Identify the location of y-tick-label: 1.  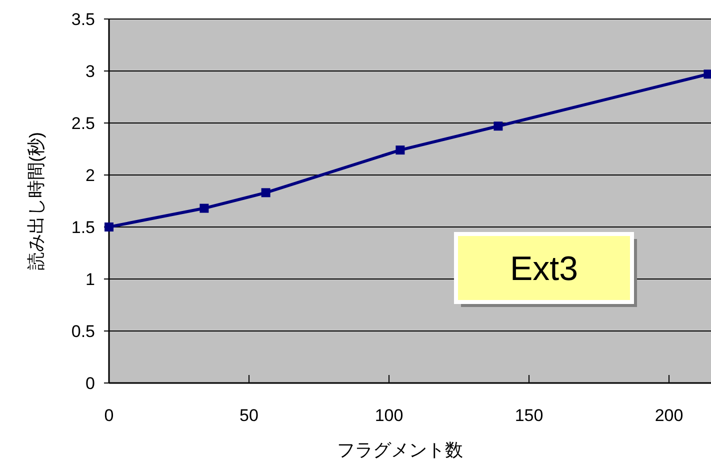
(90, 279).